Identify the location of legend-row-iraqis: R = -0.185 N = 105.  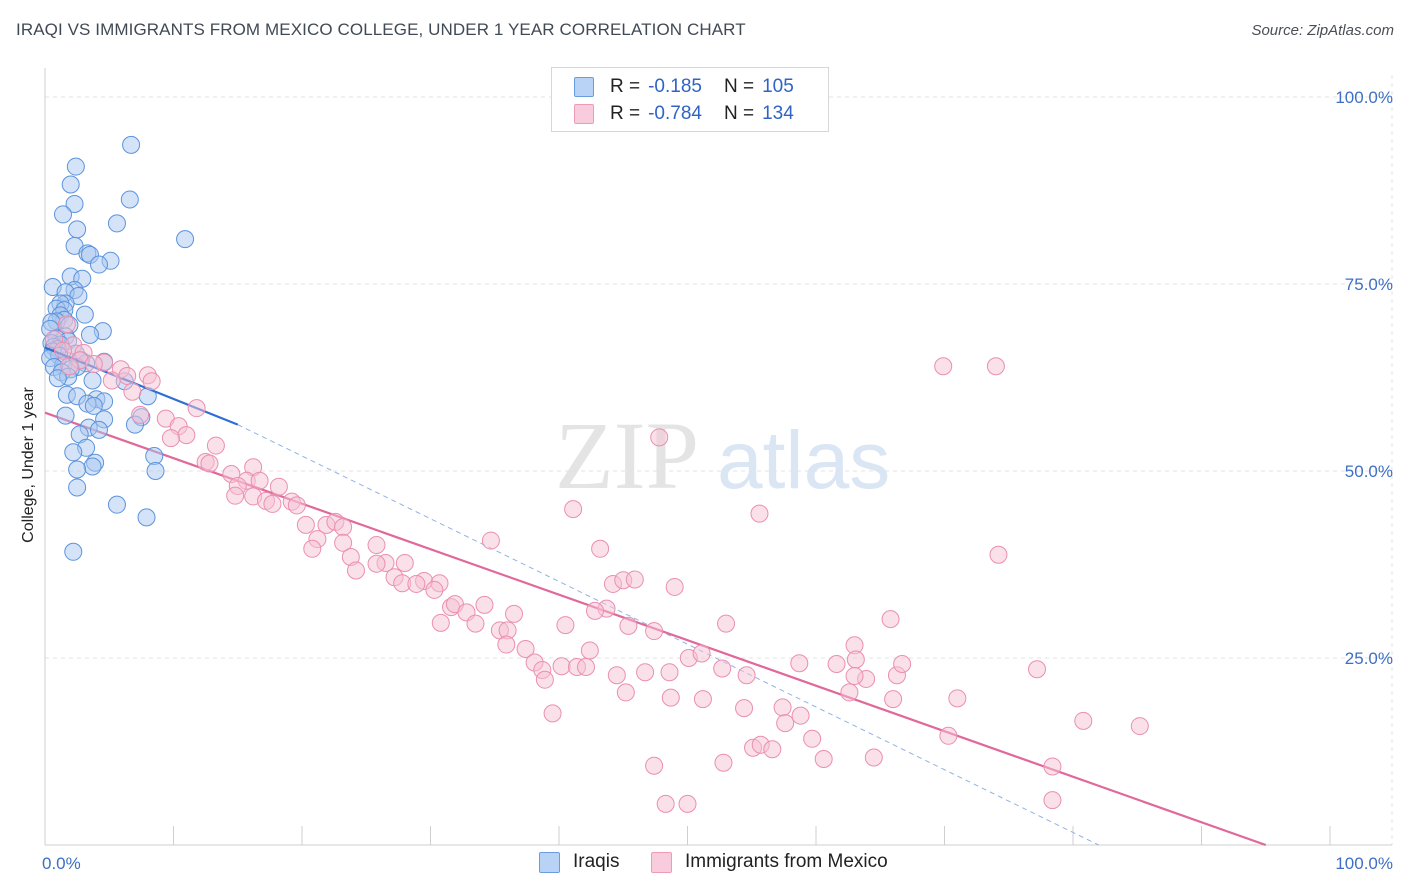
(684, 87).